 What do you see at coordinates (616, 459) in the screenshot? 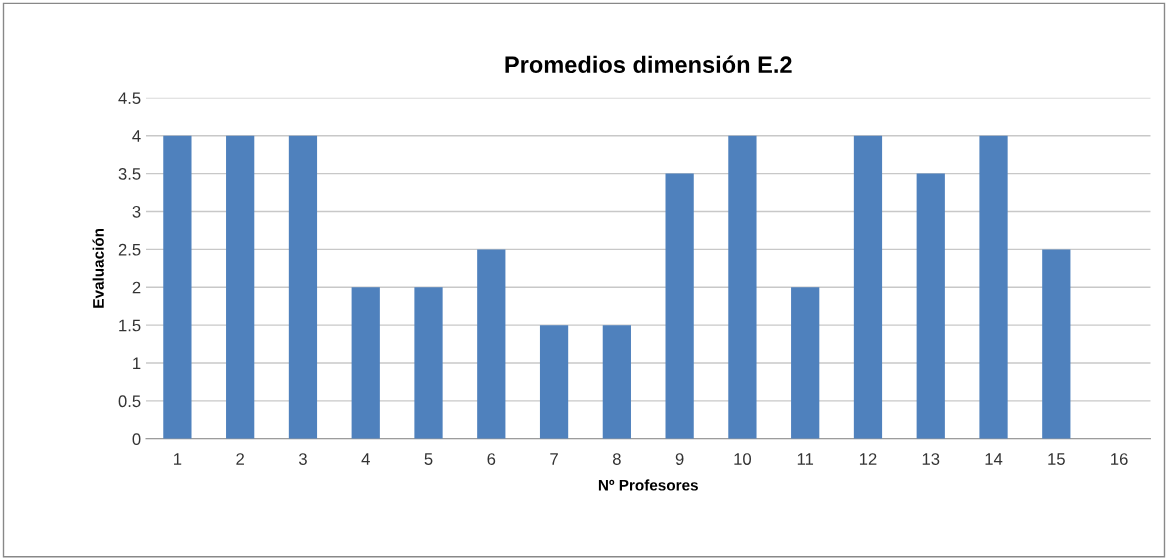
I see `x-tick-label: 8` at bounding box center [616, 459].